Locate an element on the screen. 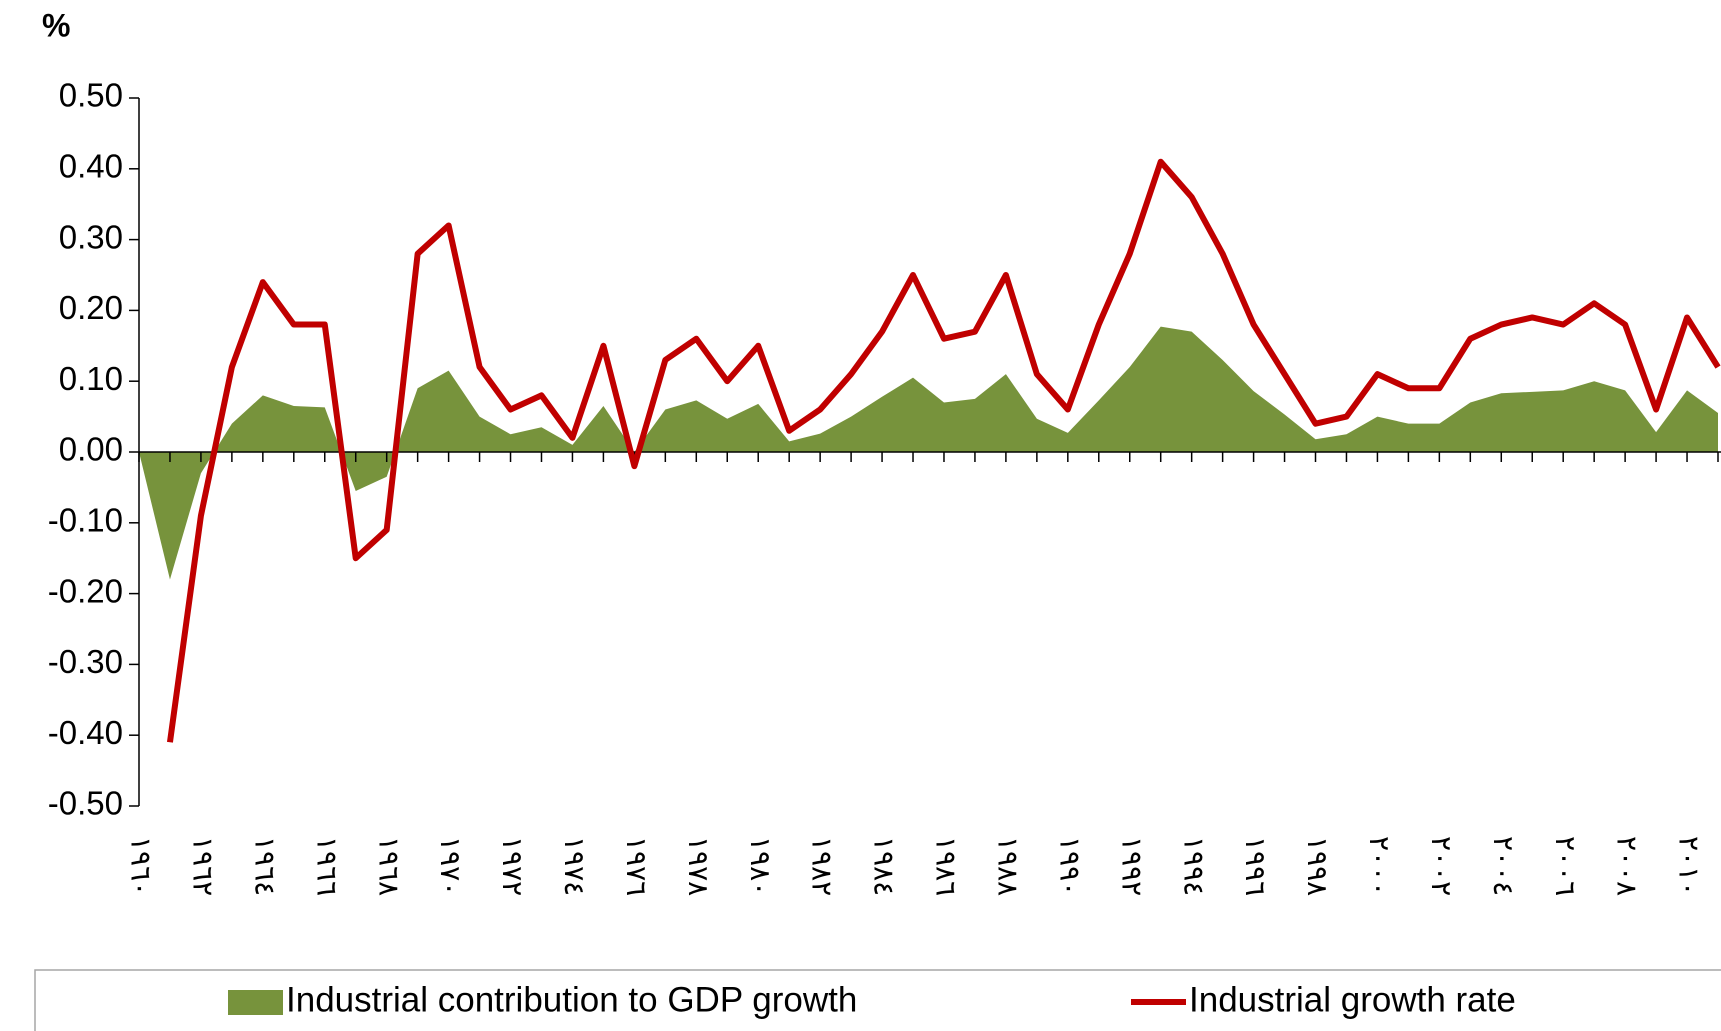 This screenshot has width=1721, height=1031. x-tick-label: ٢٠٠٠ is located at coordinates (1379, 866).